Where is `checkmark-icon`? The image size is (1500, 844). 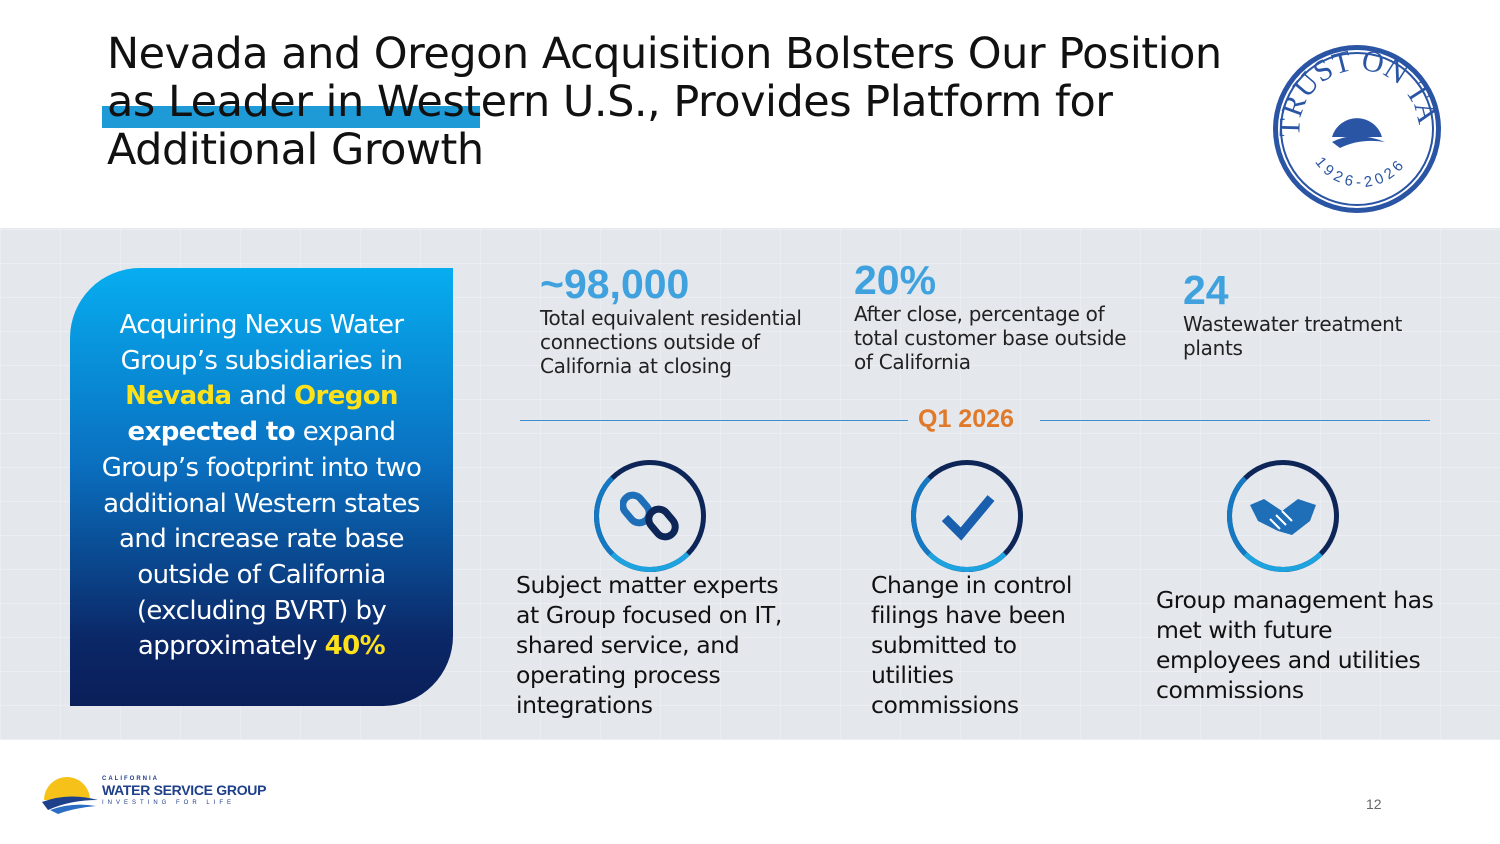 checkmark-icon is located at coordinates (967, 516).